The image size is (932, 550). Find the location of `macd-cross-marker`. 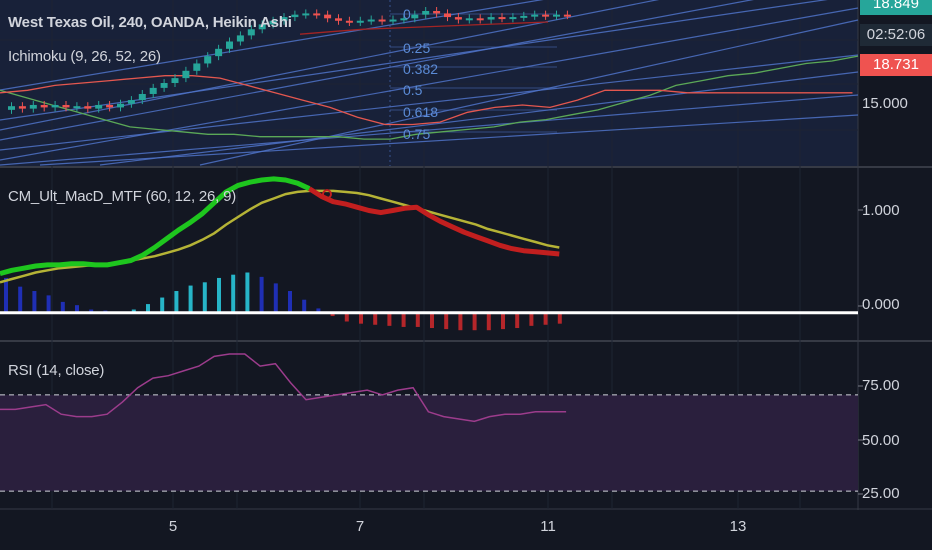

macd-cross-marker is located at coordinates (327, 194).